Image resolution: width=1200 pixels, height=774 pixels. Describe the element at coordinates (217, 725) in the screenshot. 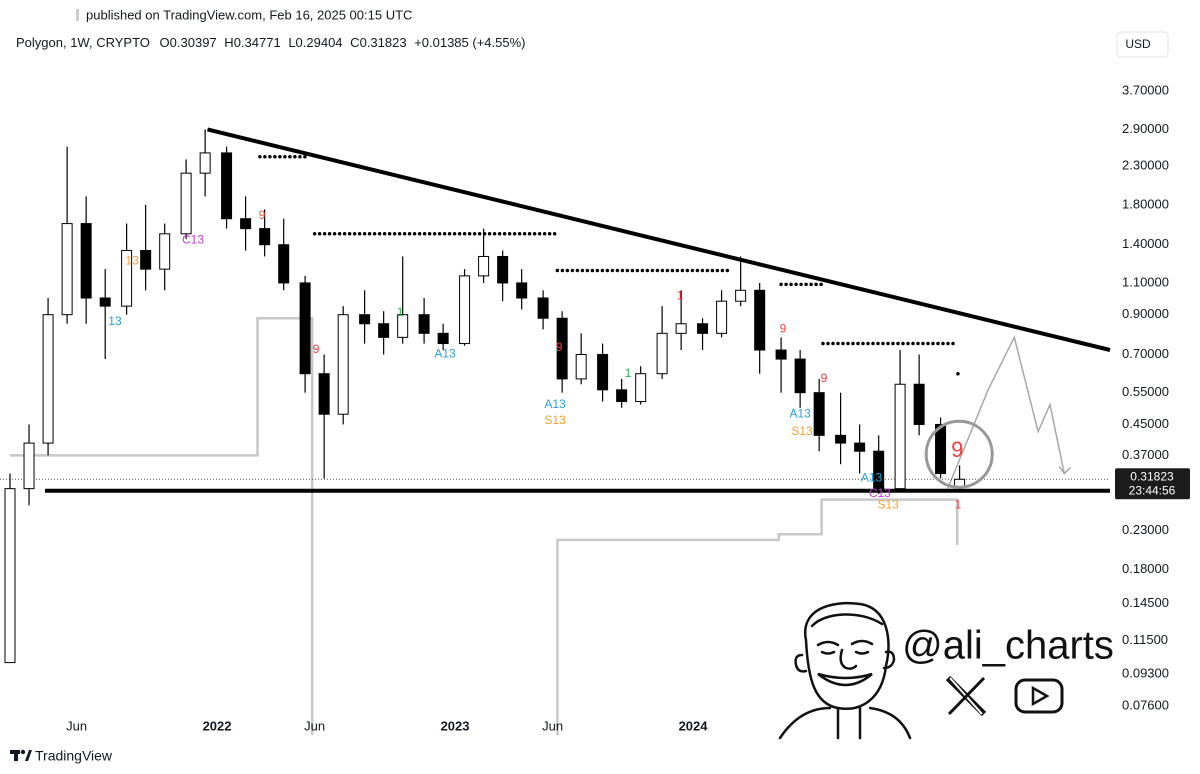

I see `x-tick-label: 2022` at that location.